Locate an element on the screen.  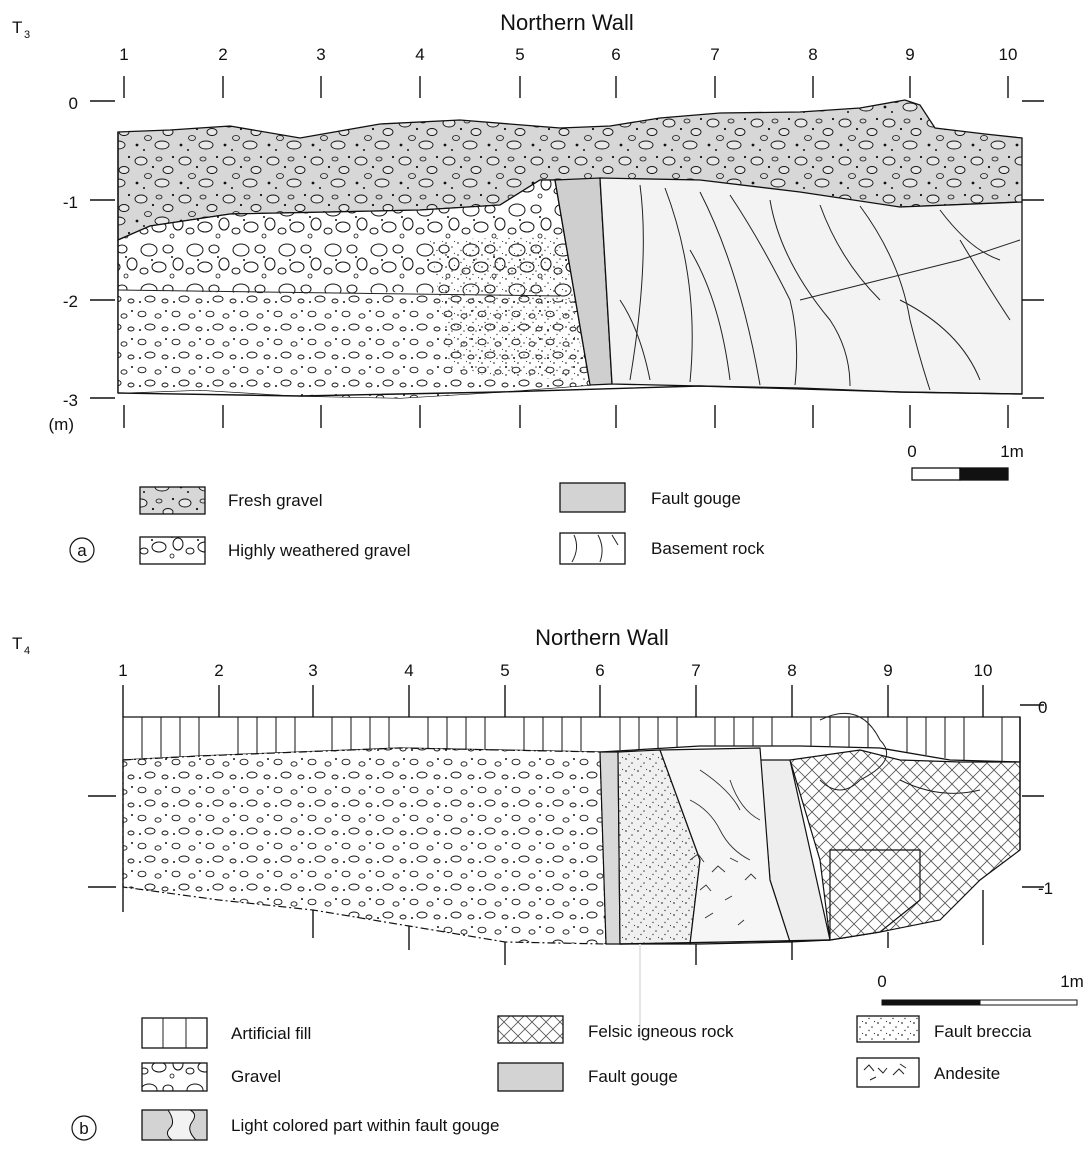
panel-b-col-7: 7 is located at coordinates (695, 670).